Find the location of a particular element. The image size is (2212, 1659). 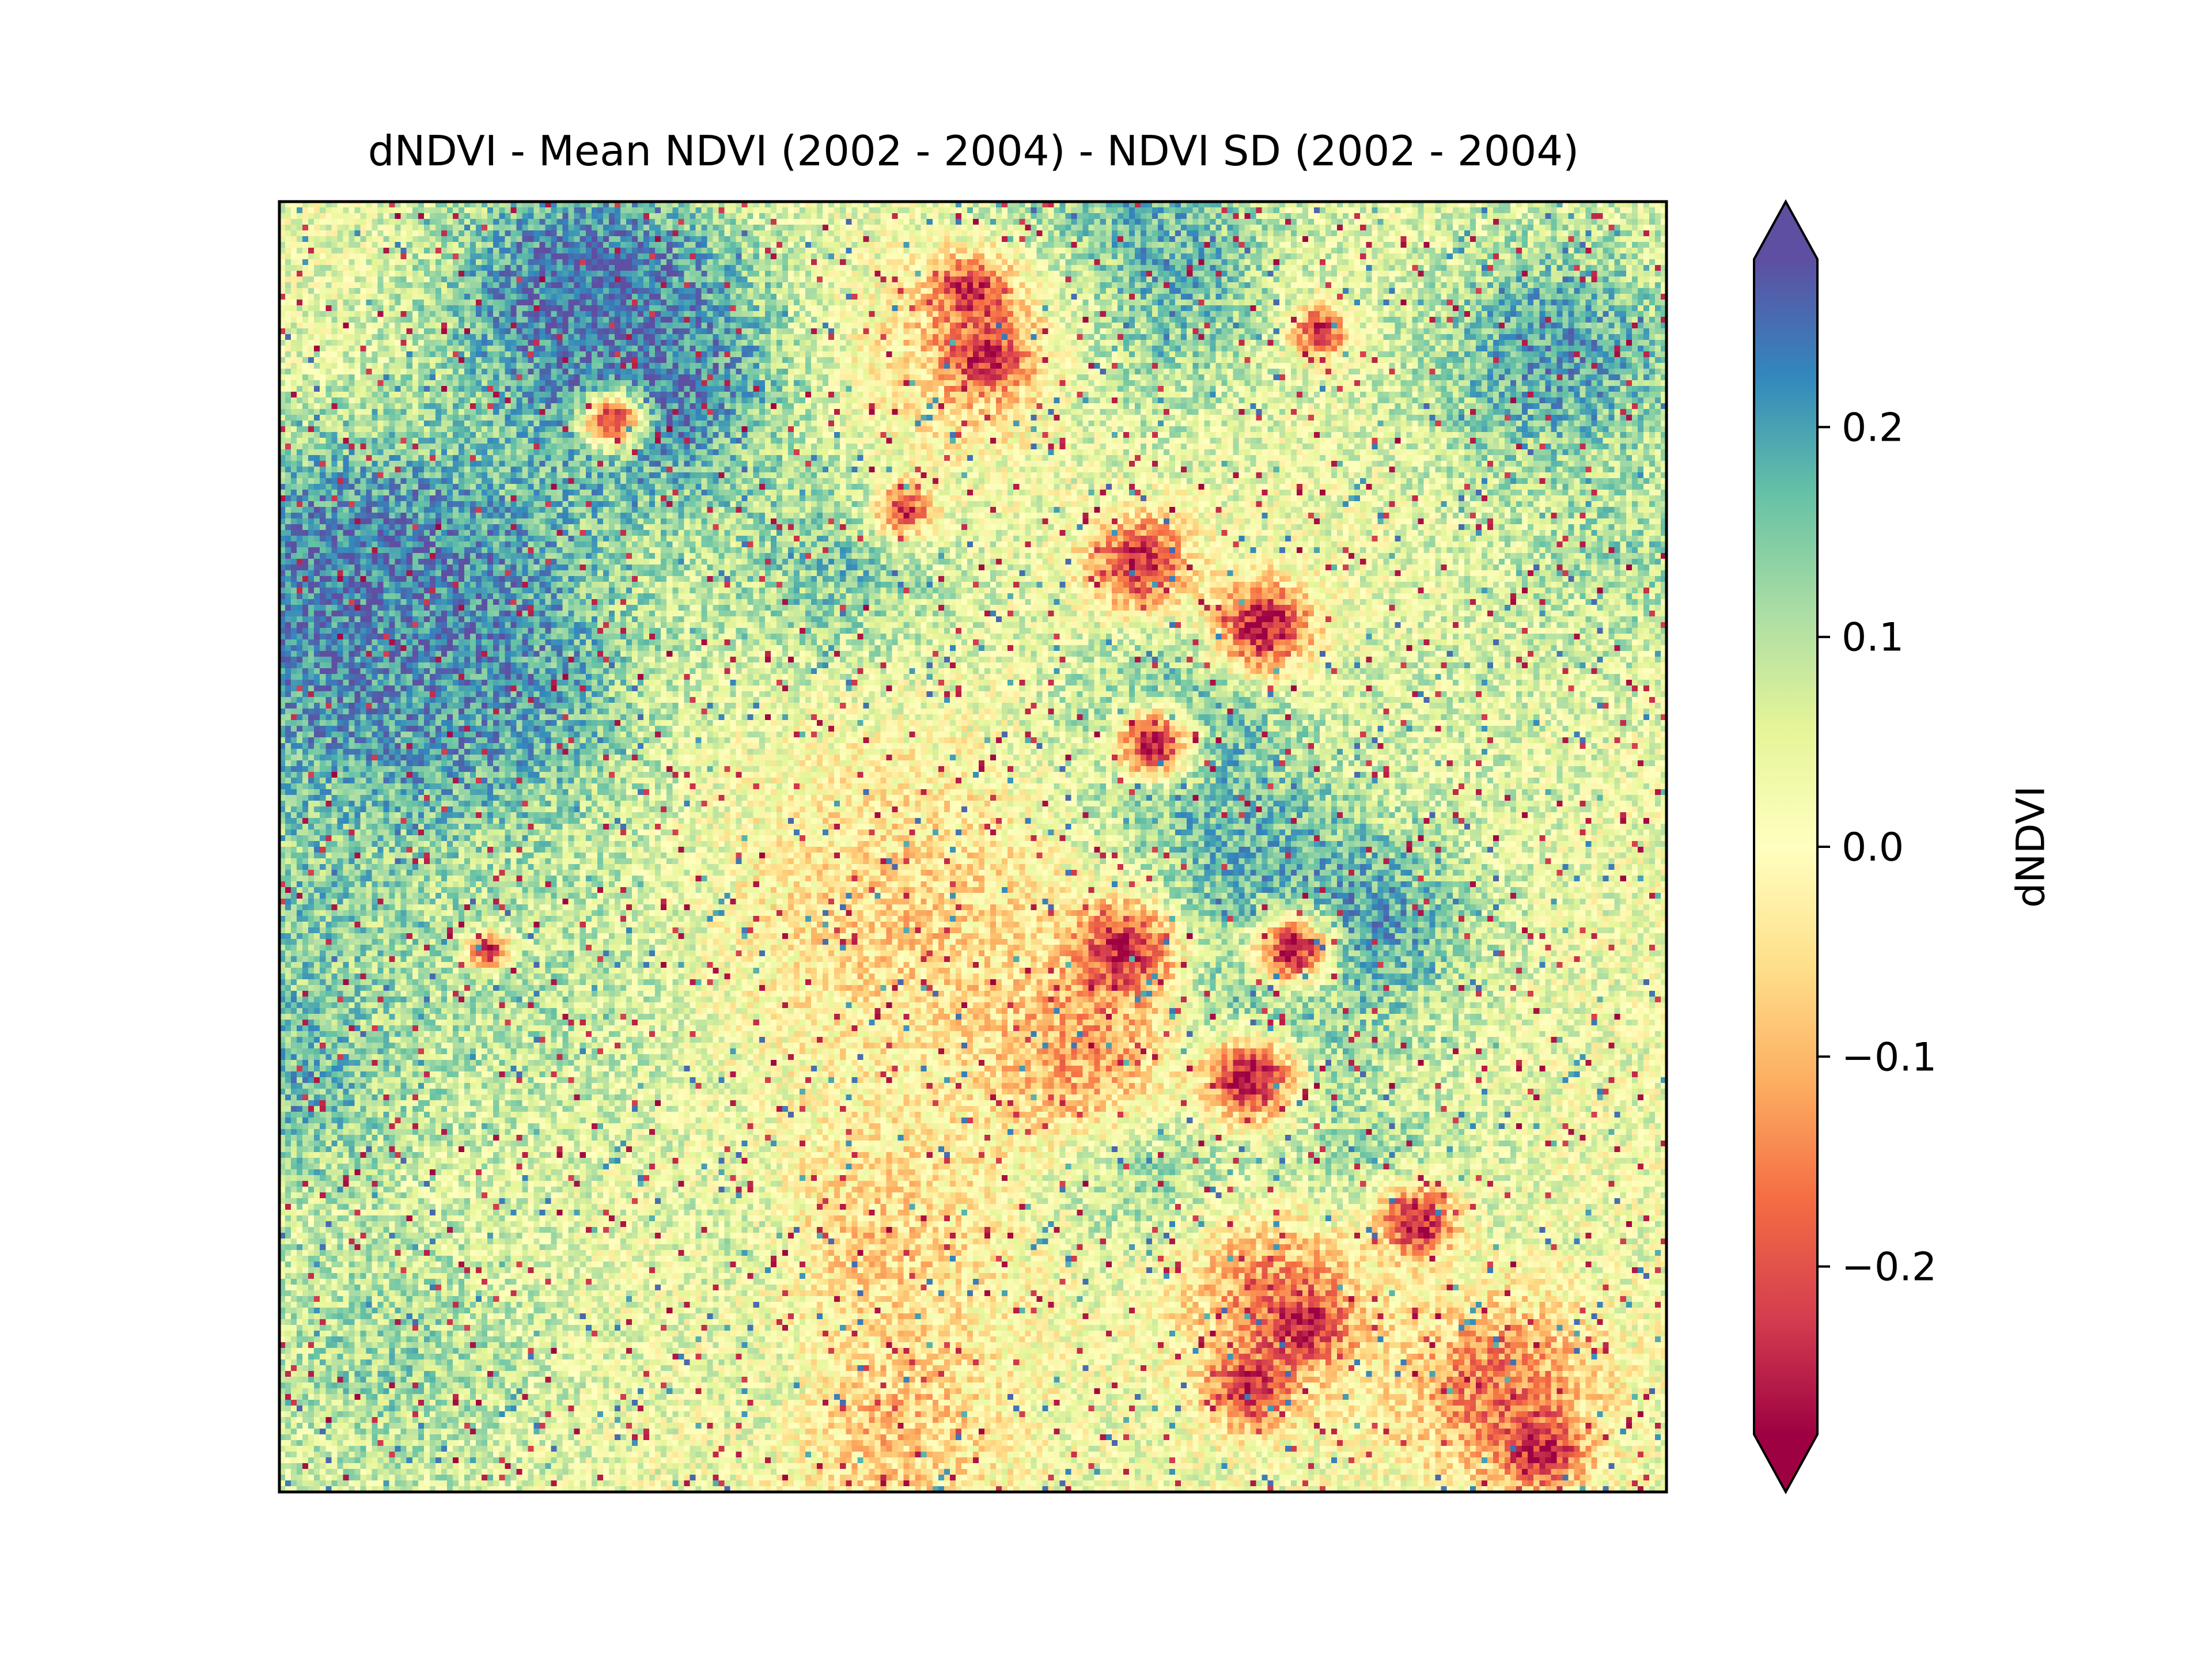

colorbar-body is located at coordinates (1785, 846).